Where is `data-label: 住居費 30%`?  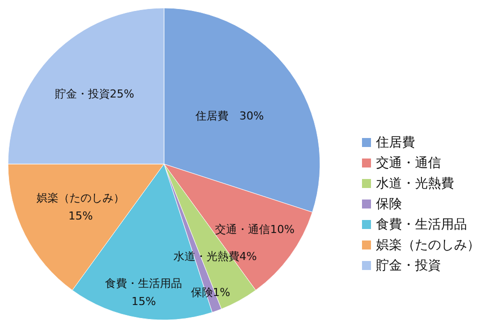 data-label: 住居費 30% is located at coordinates (229, 115).